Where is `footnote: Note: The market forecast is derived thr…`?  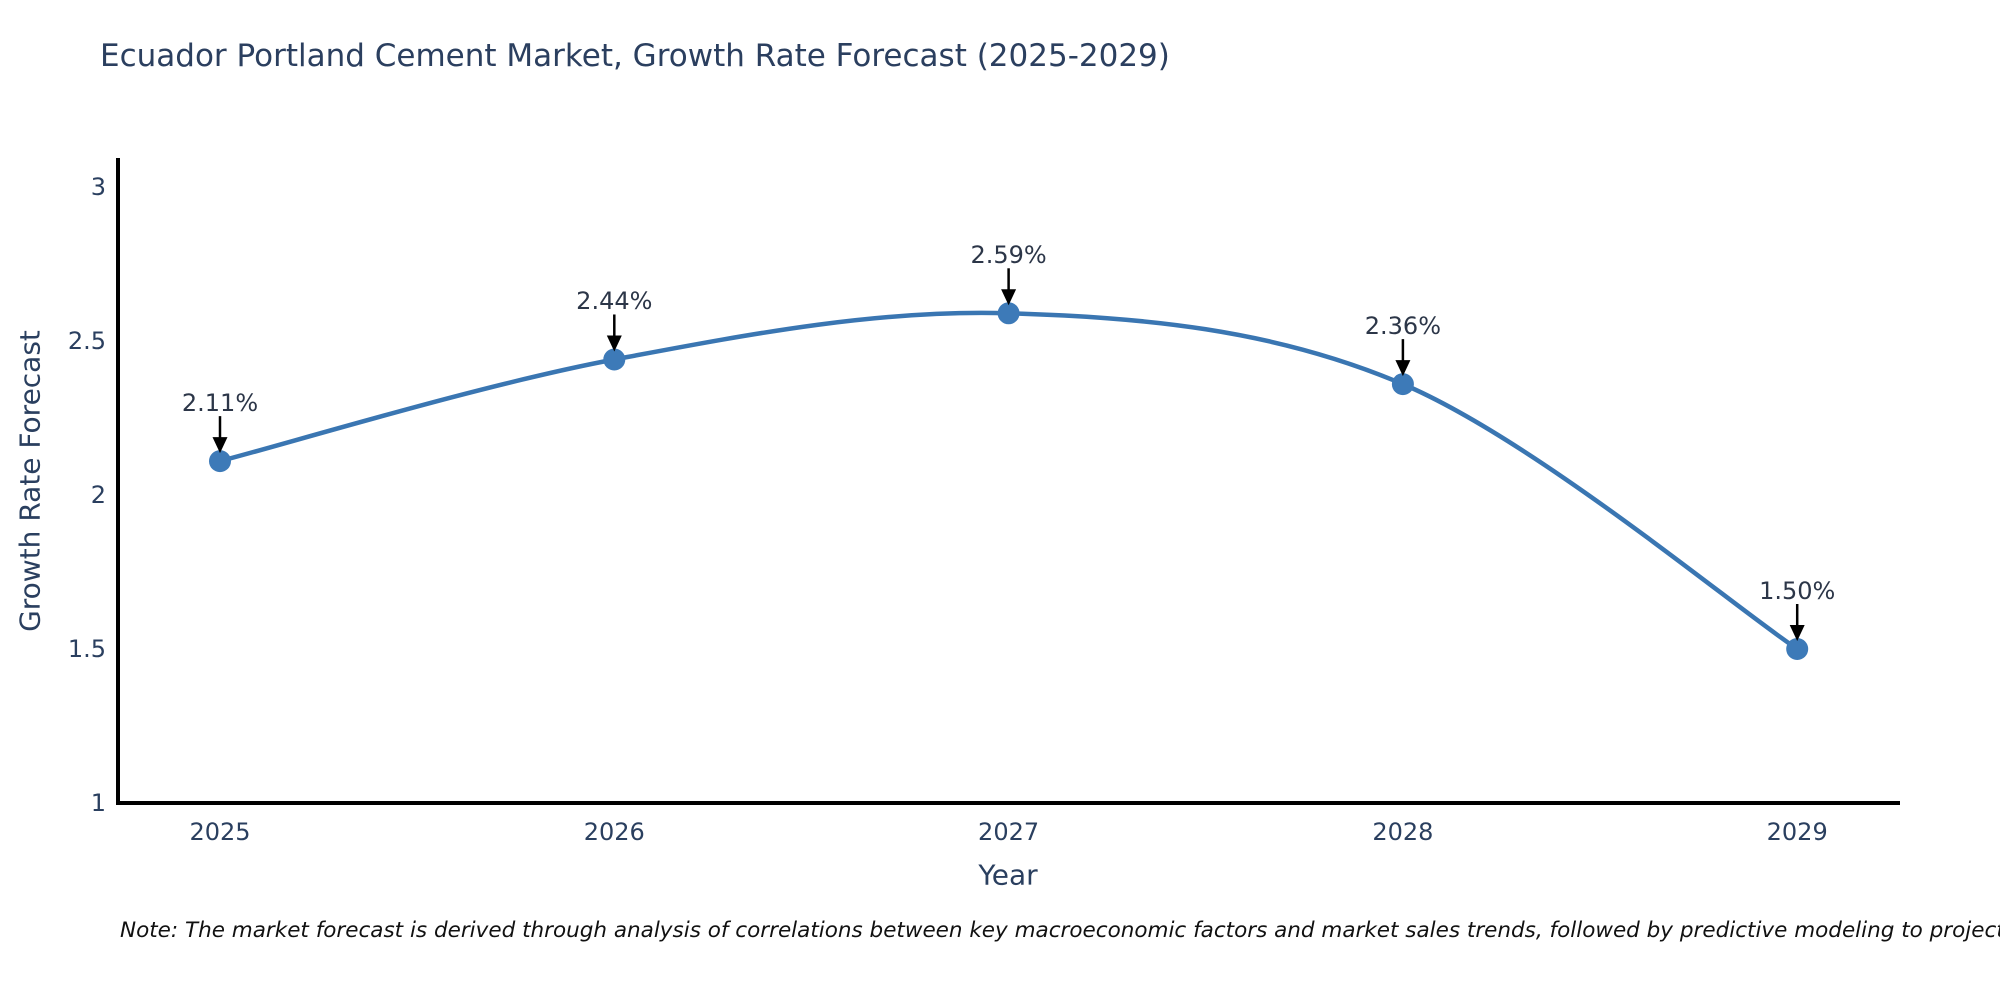
footnote: Note: The market forecast is derived thr… is located at coordinates (1060, 930).